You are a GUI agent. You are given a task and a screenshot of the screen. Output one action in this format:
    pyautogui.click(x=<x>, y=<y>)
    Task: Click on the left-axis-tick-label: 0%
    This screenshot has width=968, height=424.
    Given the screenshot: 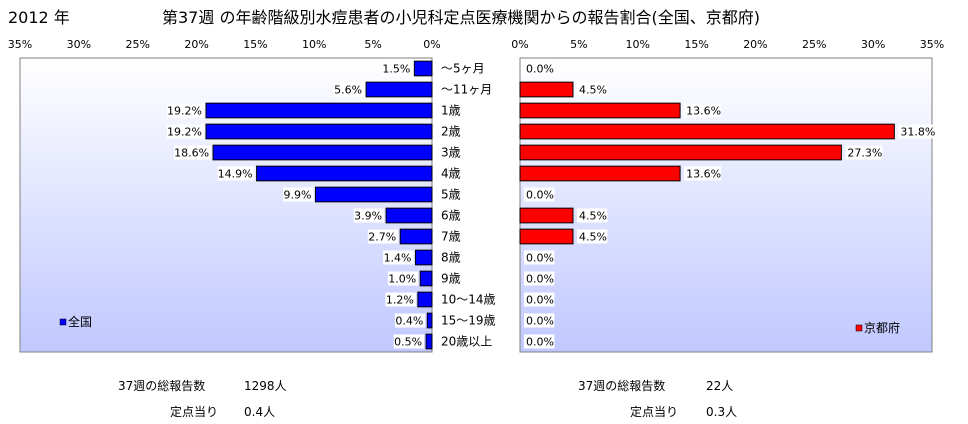 What is the action you would take?
    pyautogui.click(x=431, y=44)
    